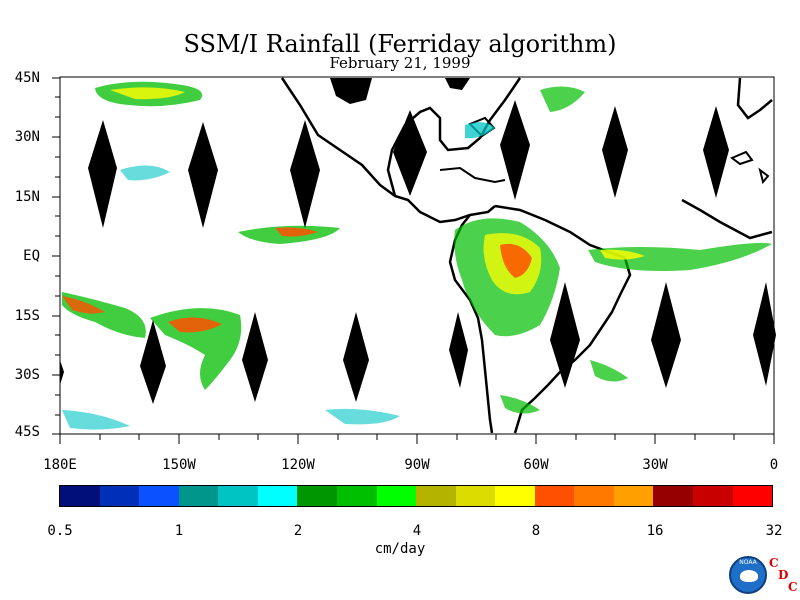  I want to click on lat-label-30n: 30N, so click(27, 137).